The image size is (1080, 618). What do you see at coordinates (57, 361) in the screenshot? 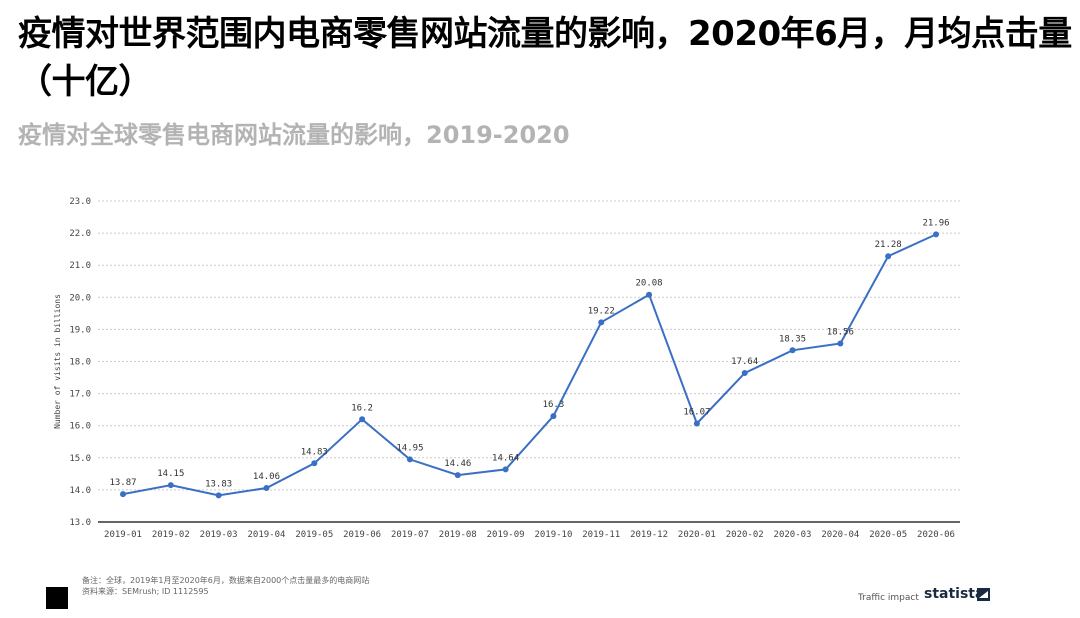
I see `y-axis-label: Number of visits in billions` at bounding box center [57, 361].